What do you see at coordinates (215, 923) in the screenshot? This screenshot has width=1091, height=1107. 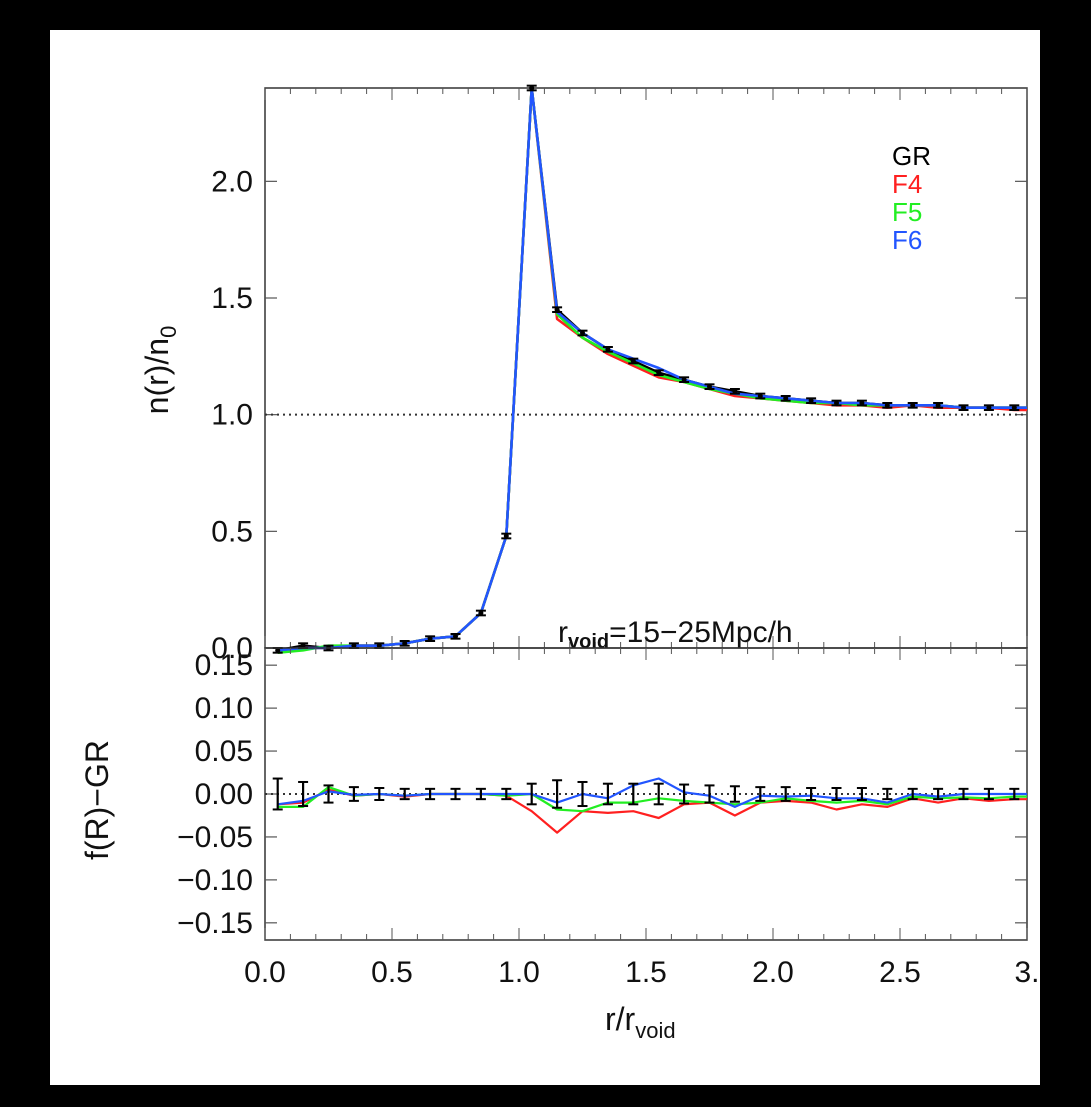 I see `ytick-label: −0.15` at bounding box center [215, 923].